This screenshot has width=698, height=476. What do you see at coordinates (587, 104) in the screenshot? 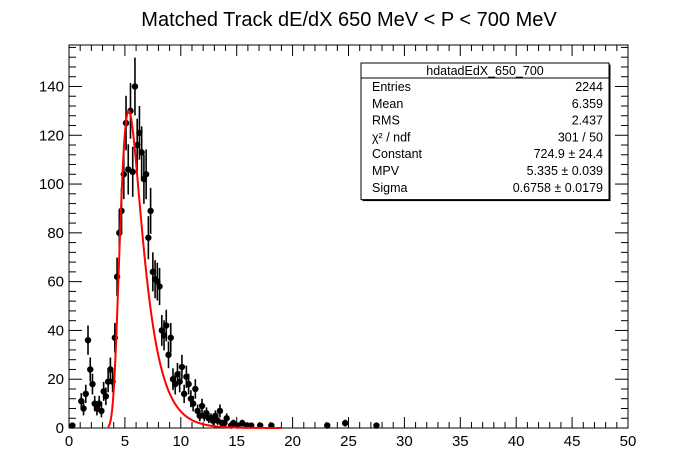
I see `stats-row-value: 6.359` at bounding box center [587, 104].